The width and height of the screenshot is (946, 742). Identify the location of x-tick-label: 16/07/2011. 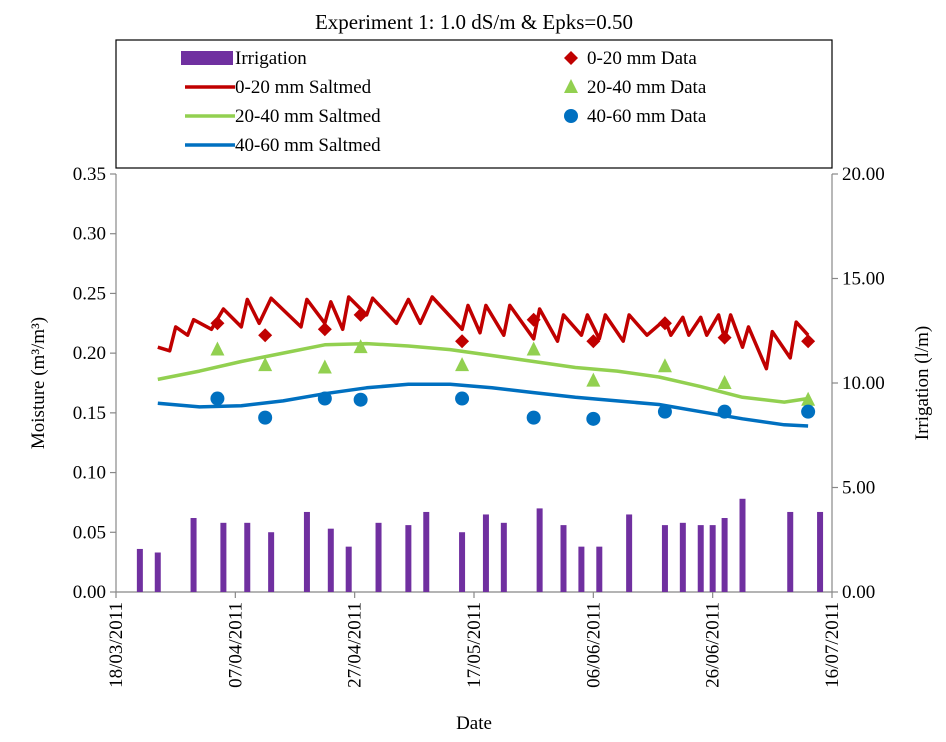
(832, 645).